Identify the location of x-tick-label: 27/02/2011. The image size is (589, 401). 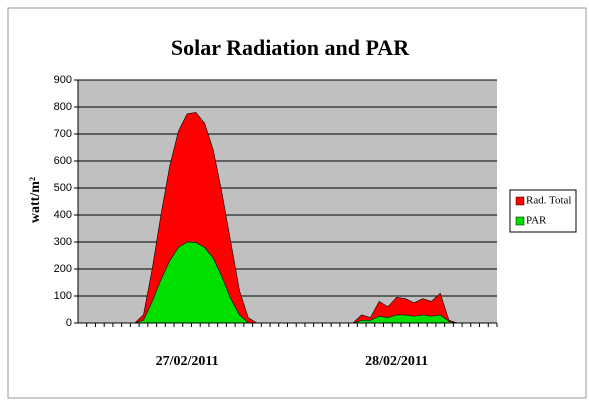
(187, 361).